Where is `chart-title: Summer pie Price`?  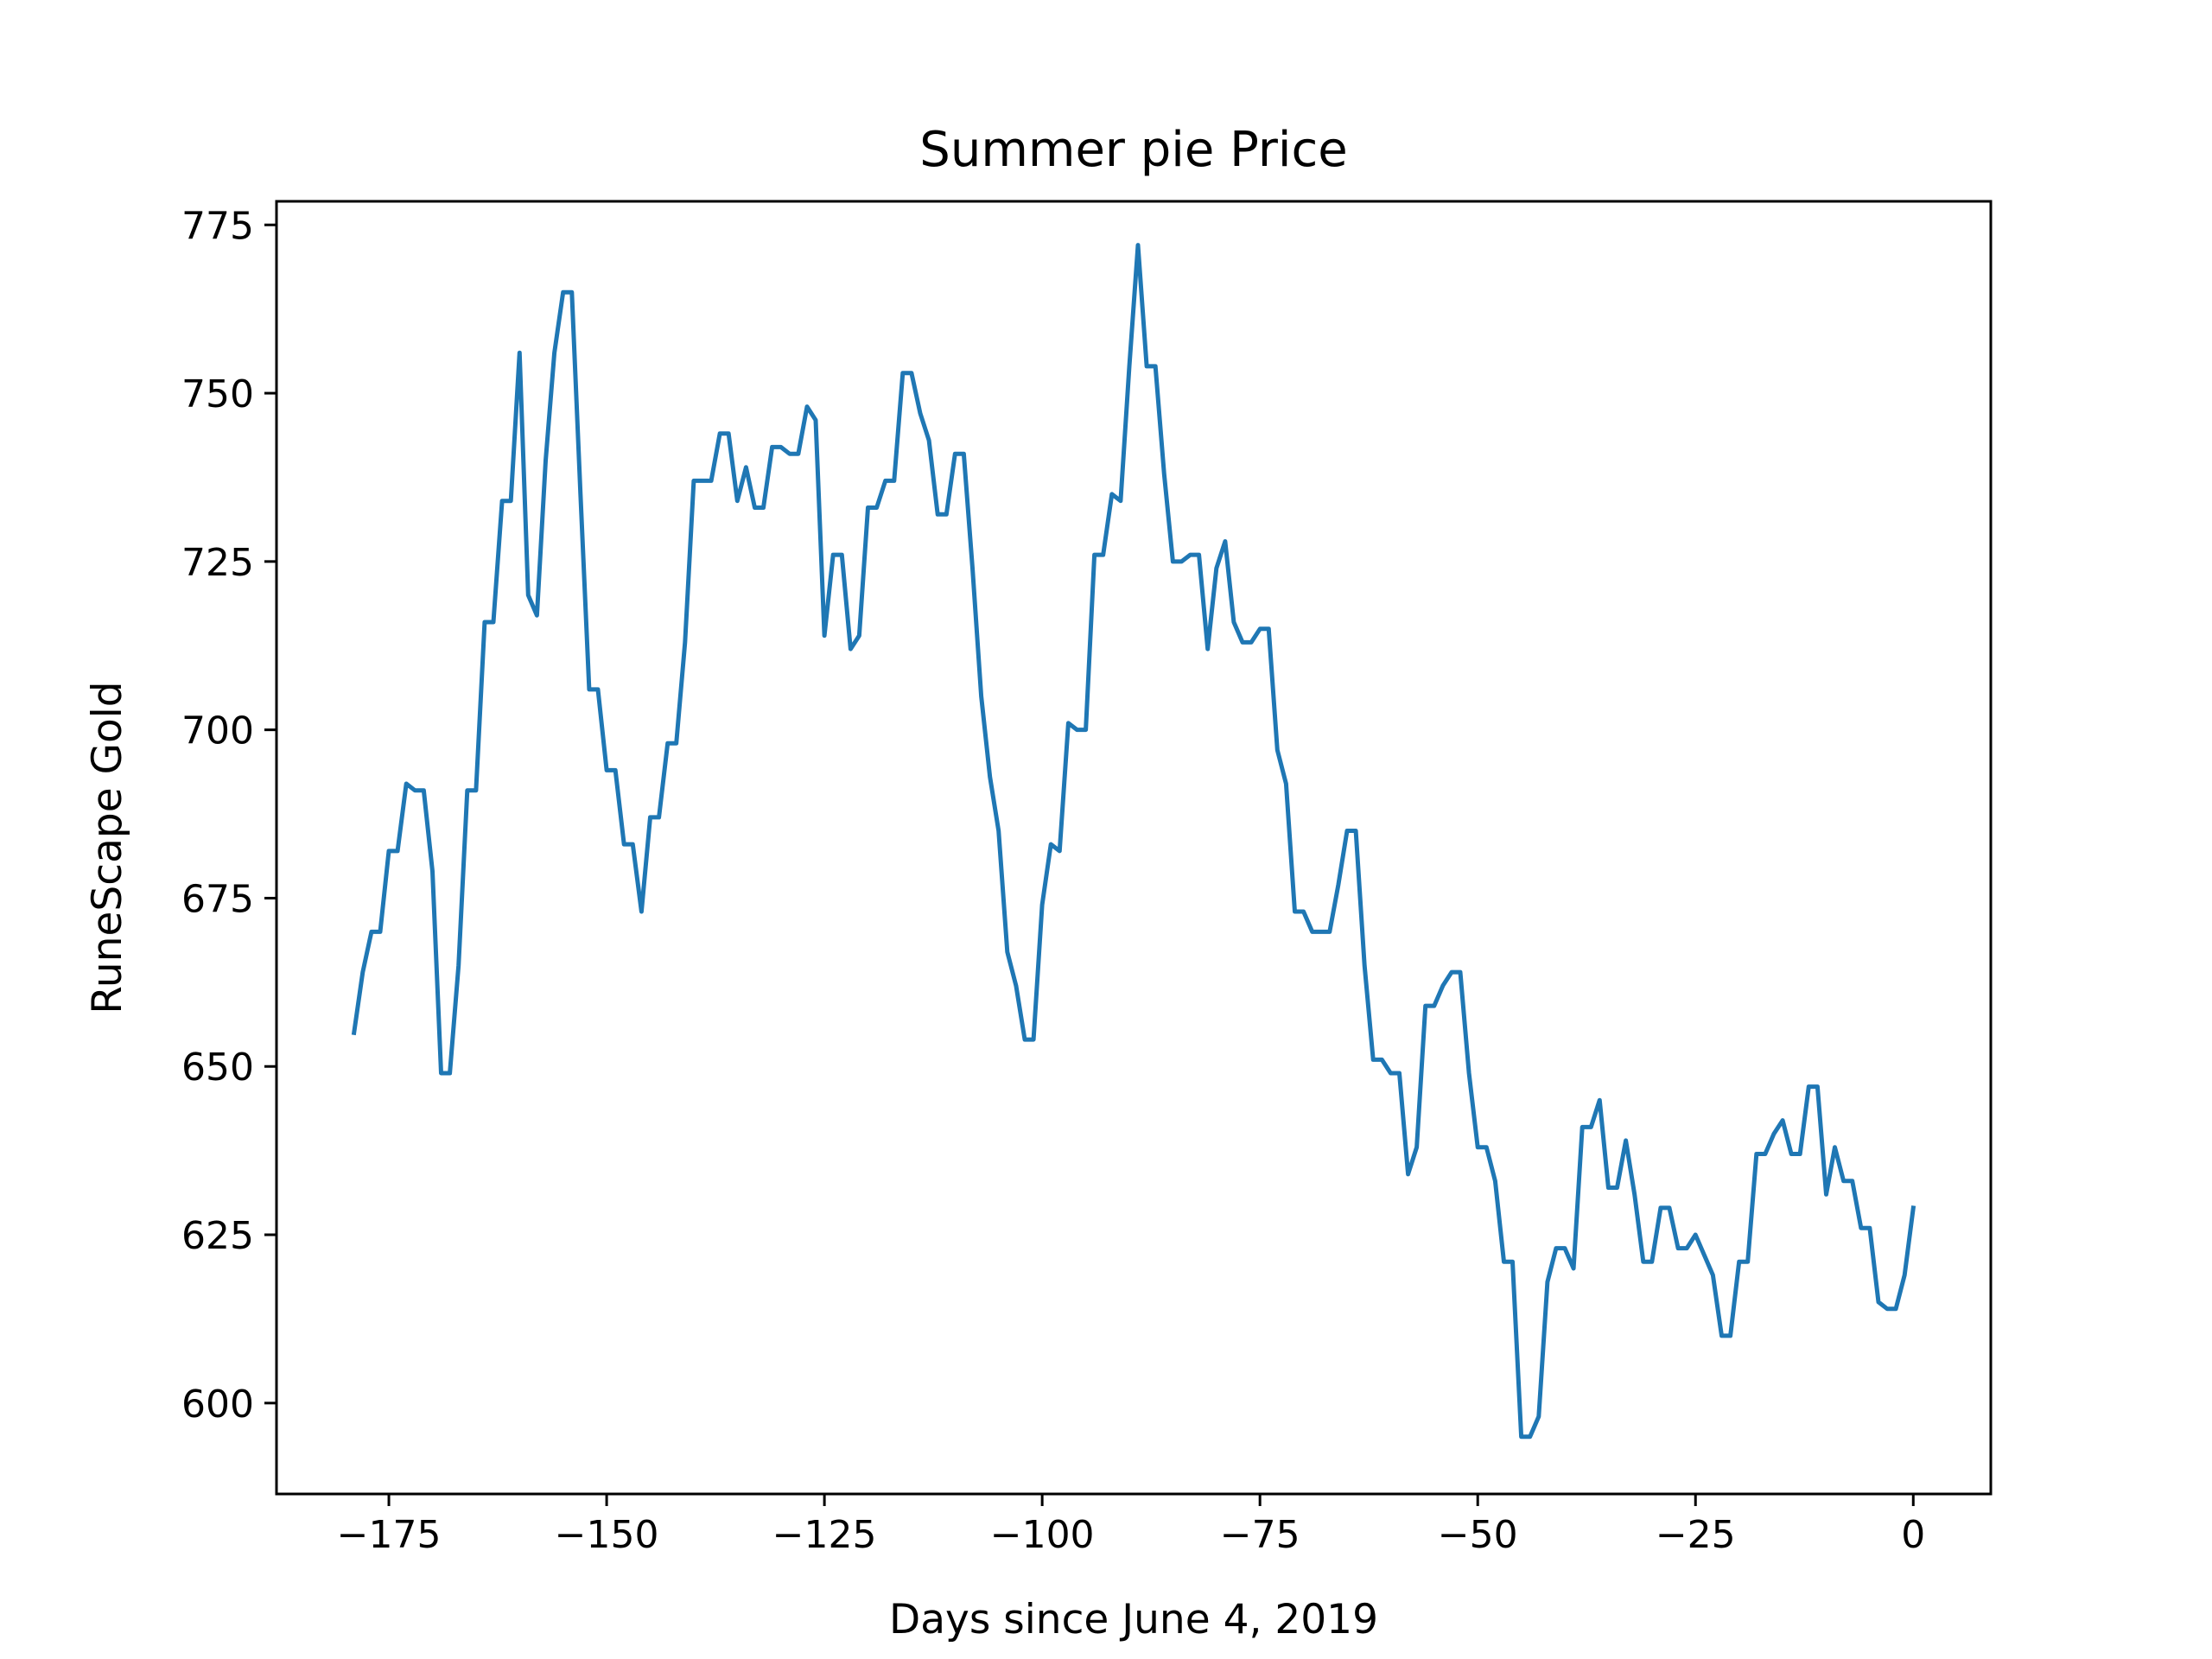
chart-title: Summer pie Price is located at coordinates (1133, 150).